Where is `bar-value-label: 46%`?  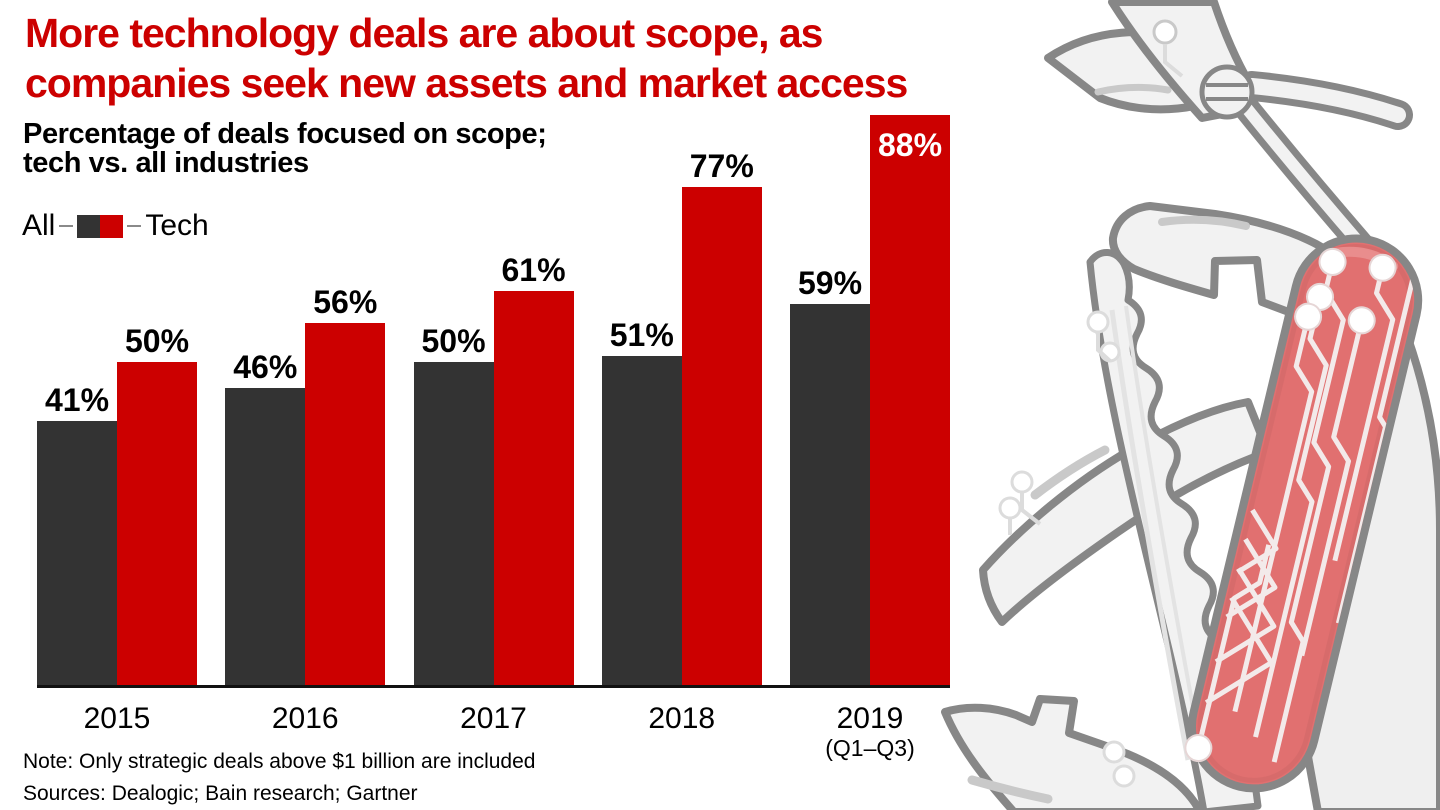
bar-value-label: 46% is located at coordinates (265, 367).